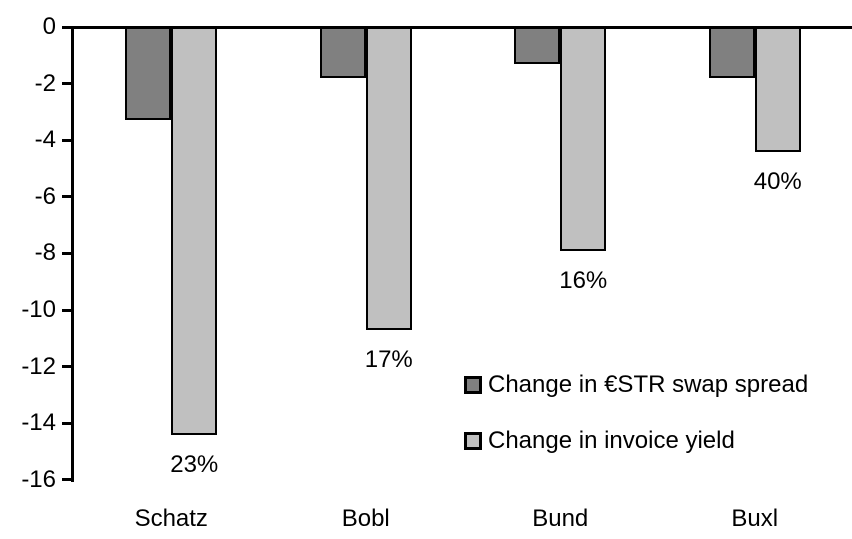  I want to click on bar-value-label-schatz: 23%, so click(194, 464).